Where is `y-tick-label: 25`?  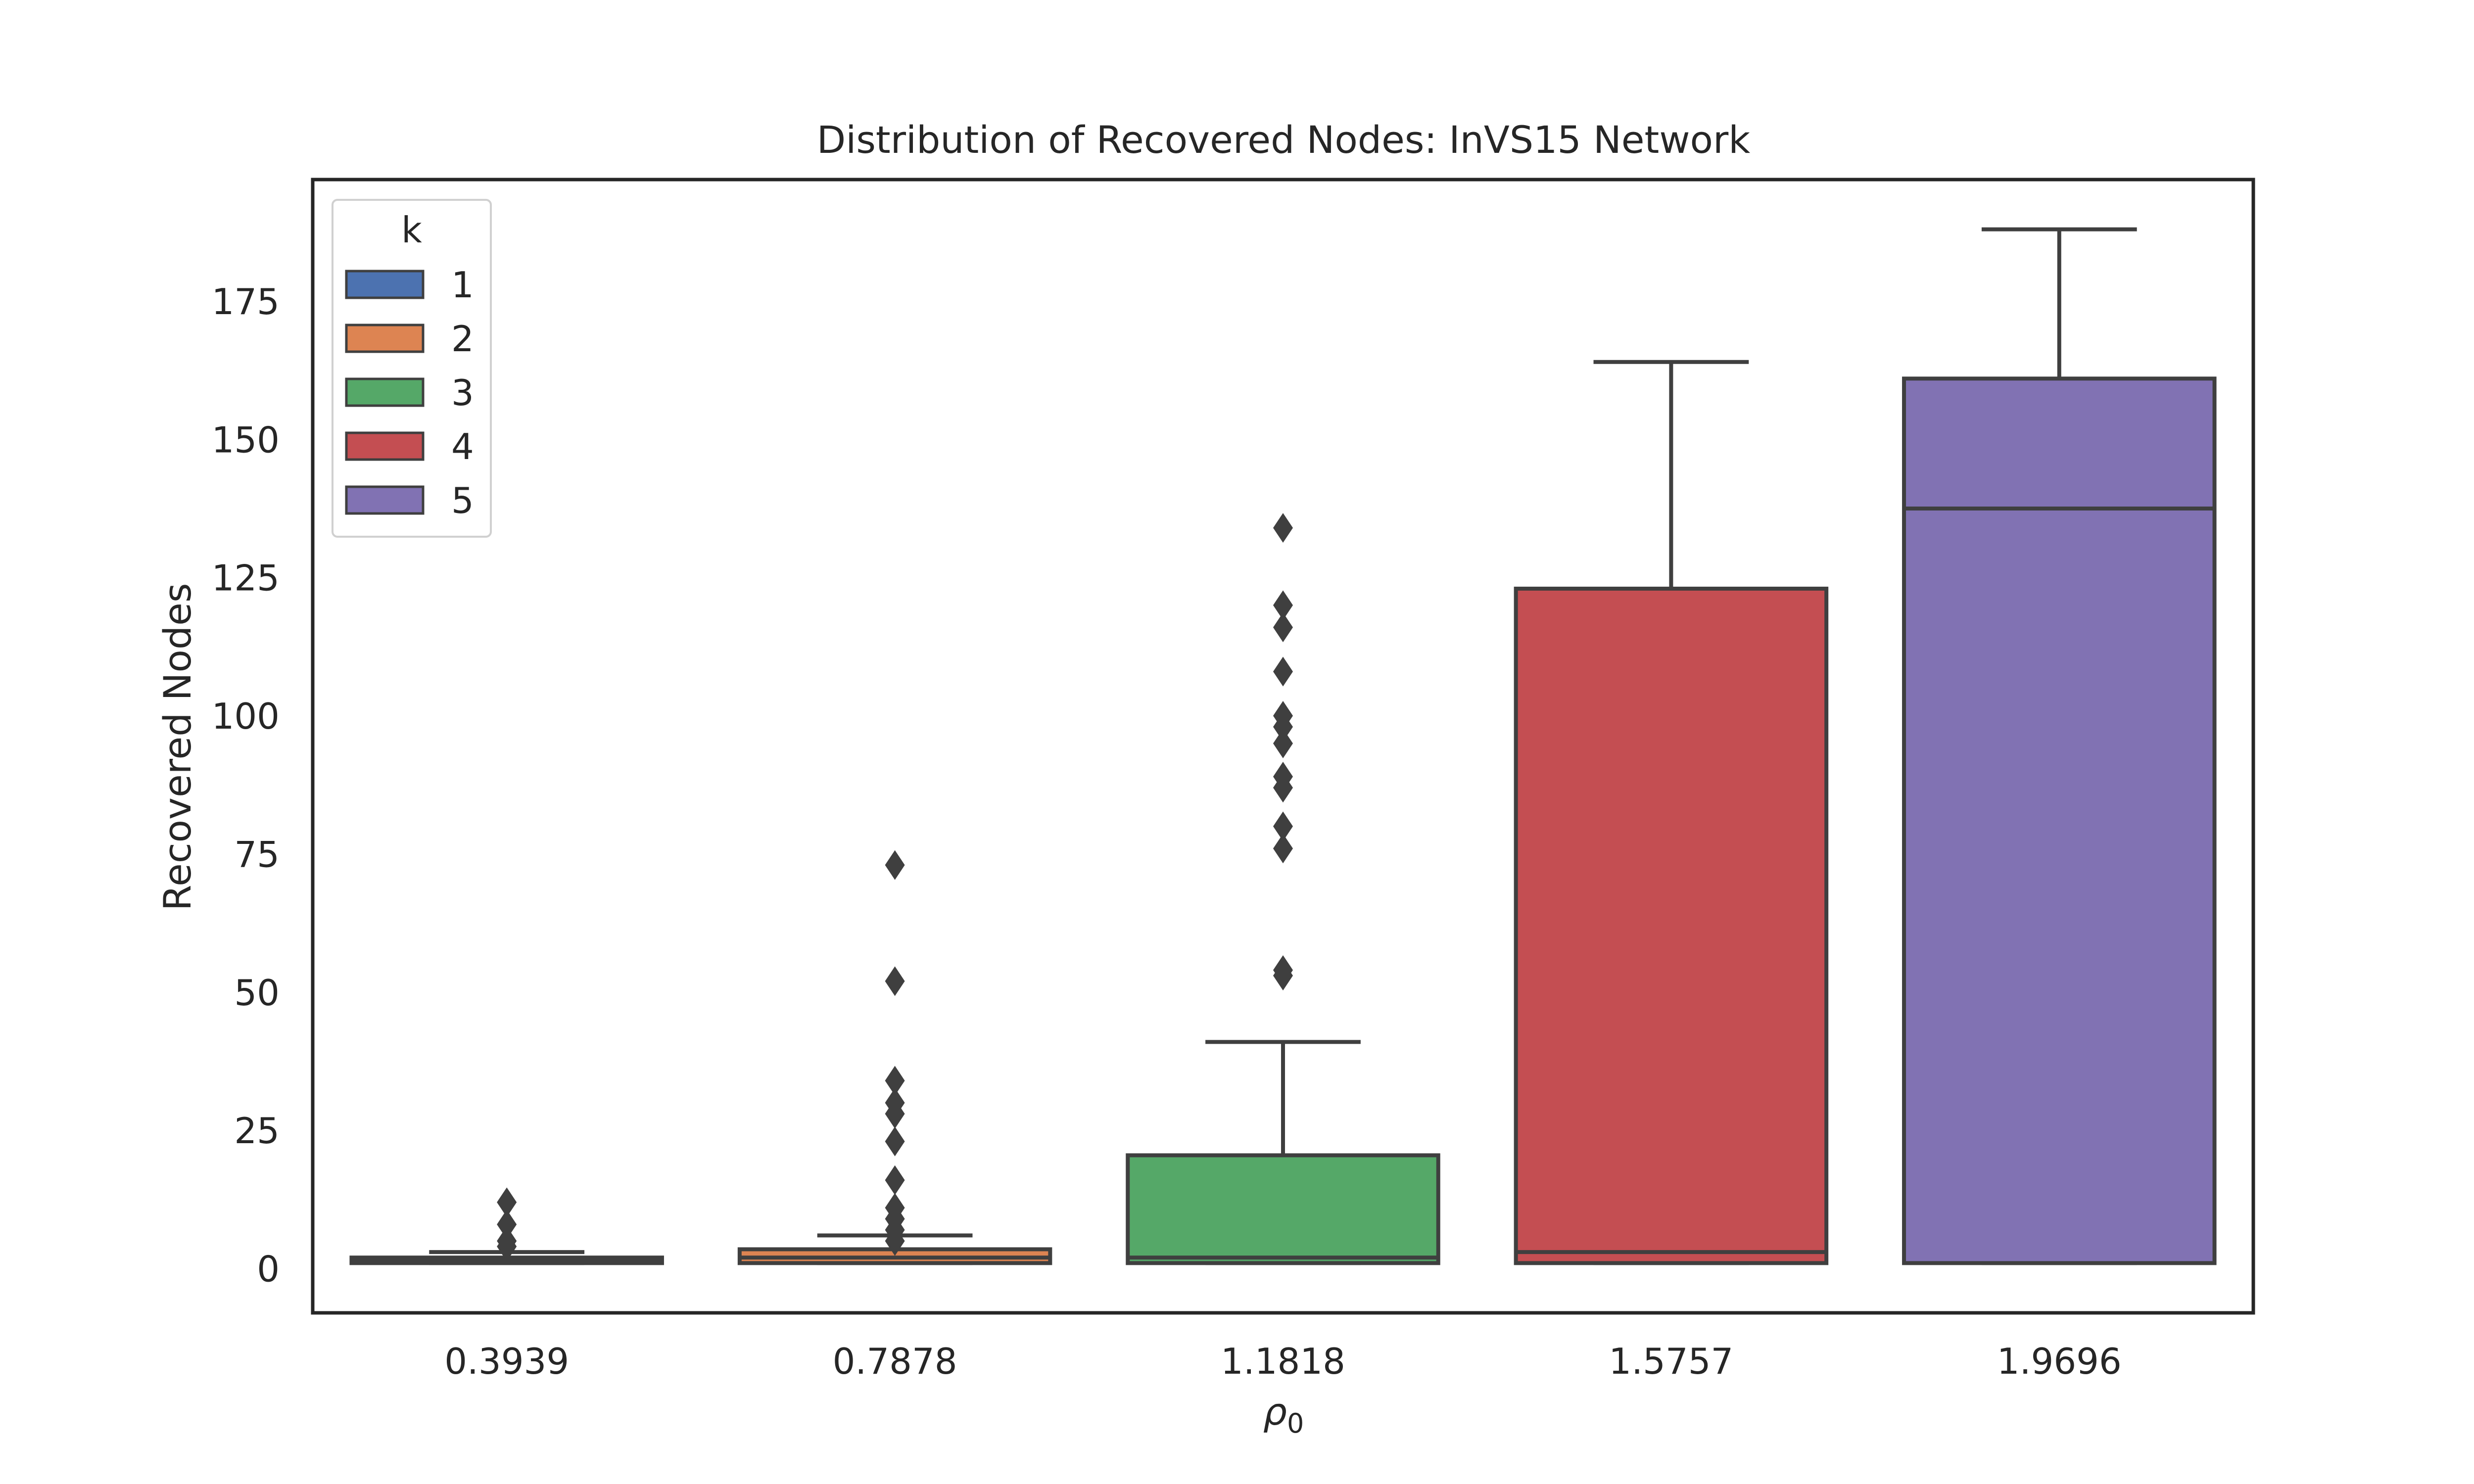
y-tick-label: 25 is located at coordinates (257, 1131).